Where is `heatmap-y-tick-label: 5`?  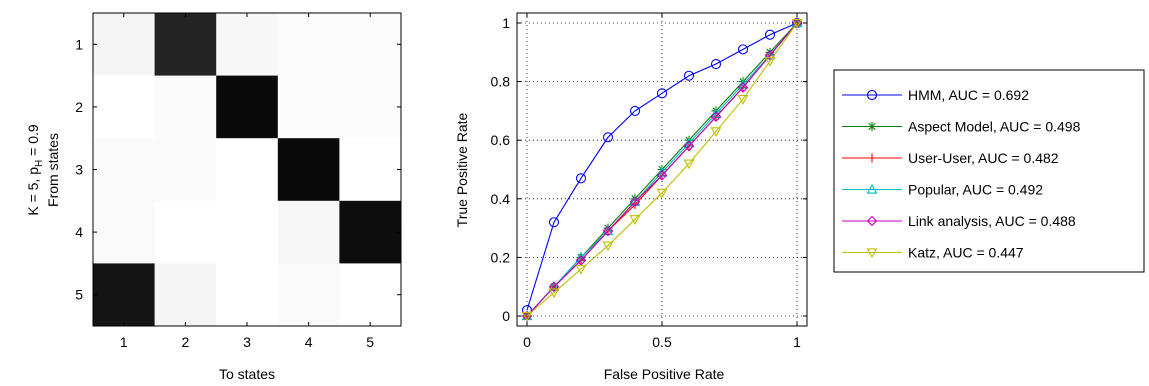 heatmap-y-tick-label: 5 is located at coordinates (79, 295).